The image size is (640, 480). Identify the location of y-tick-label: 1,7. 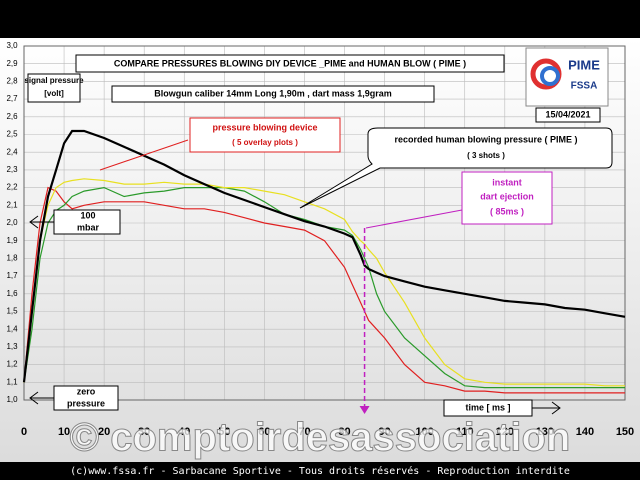
(12, 275).